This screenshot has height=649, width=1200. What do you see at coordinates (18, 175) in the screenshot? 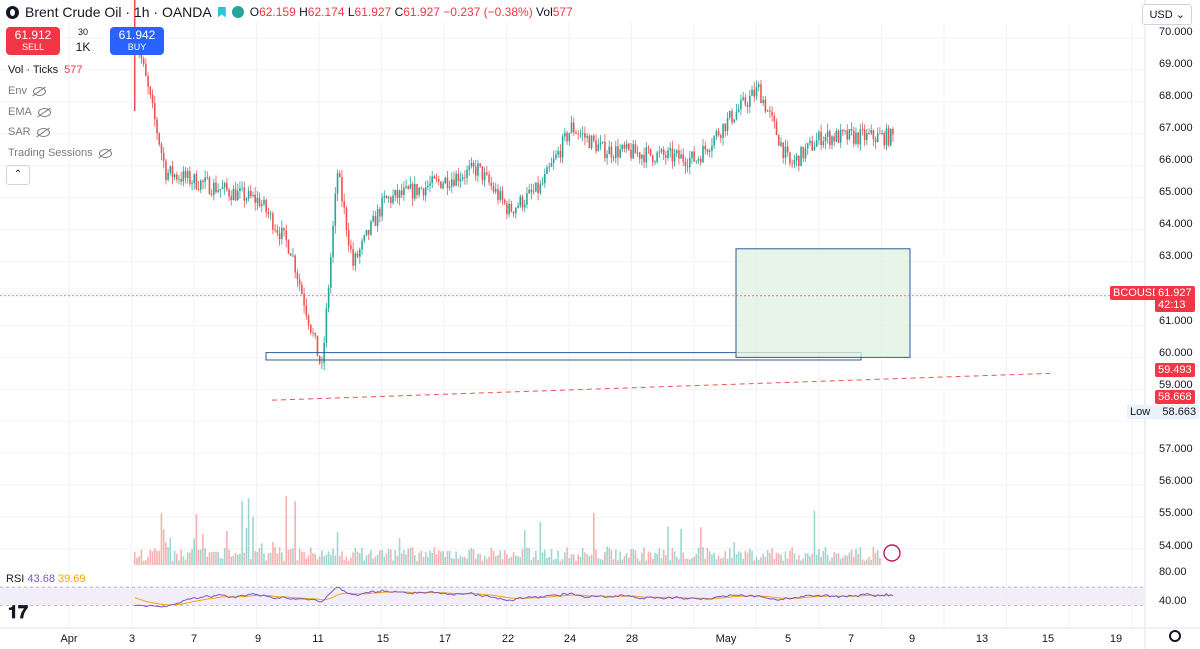
I see `collapse-legend-button: ⌃` at bounding box center [18, 175].